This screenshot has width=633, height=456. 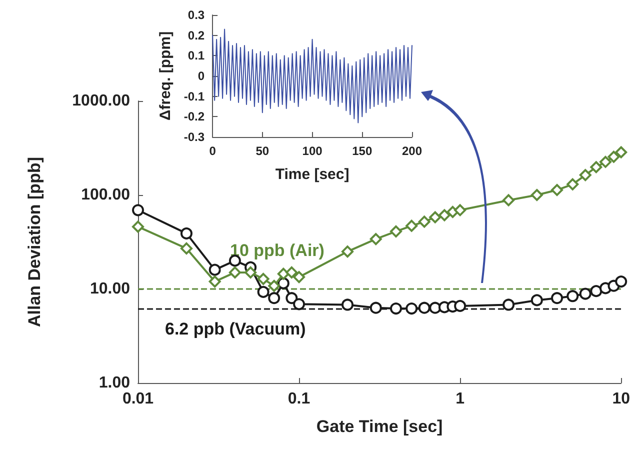 What do you see at coordinates (299, 399) in the screenshot?
I see `x-tick-label: 0.1` at bounding box center [299, 399].